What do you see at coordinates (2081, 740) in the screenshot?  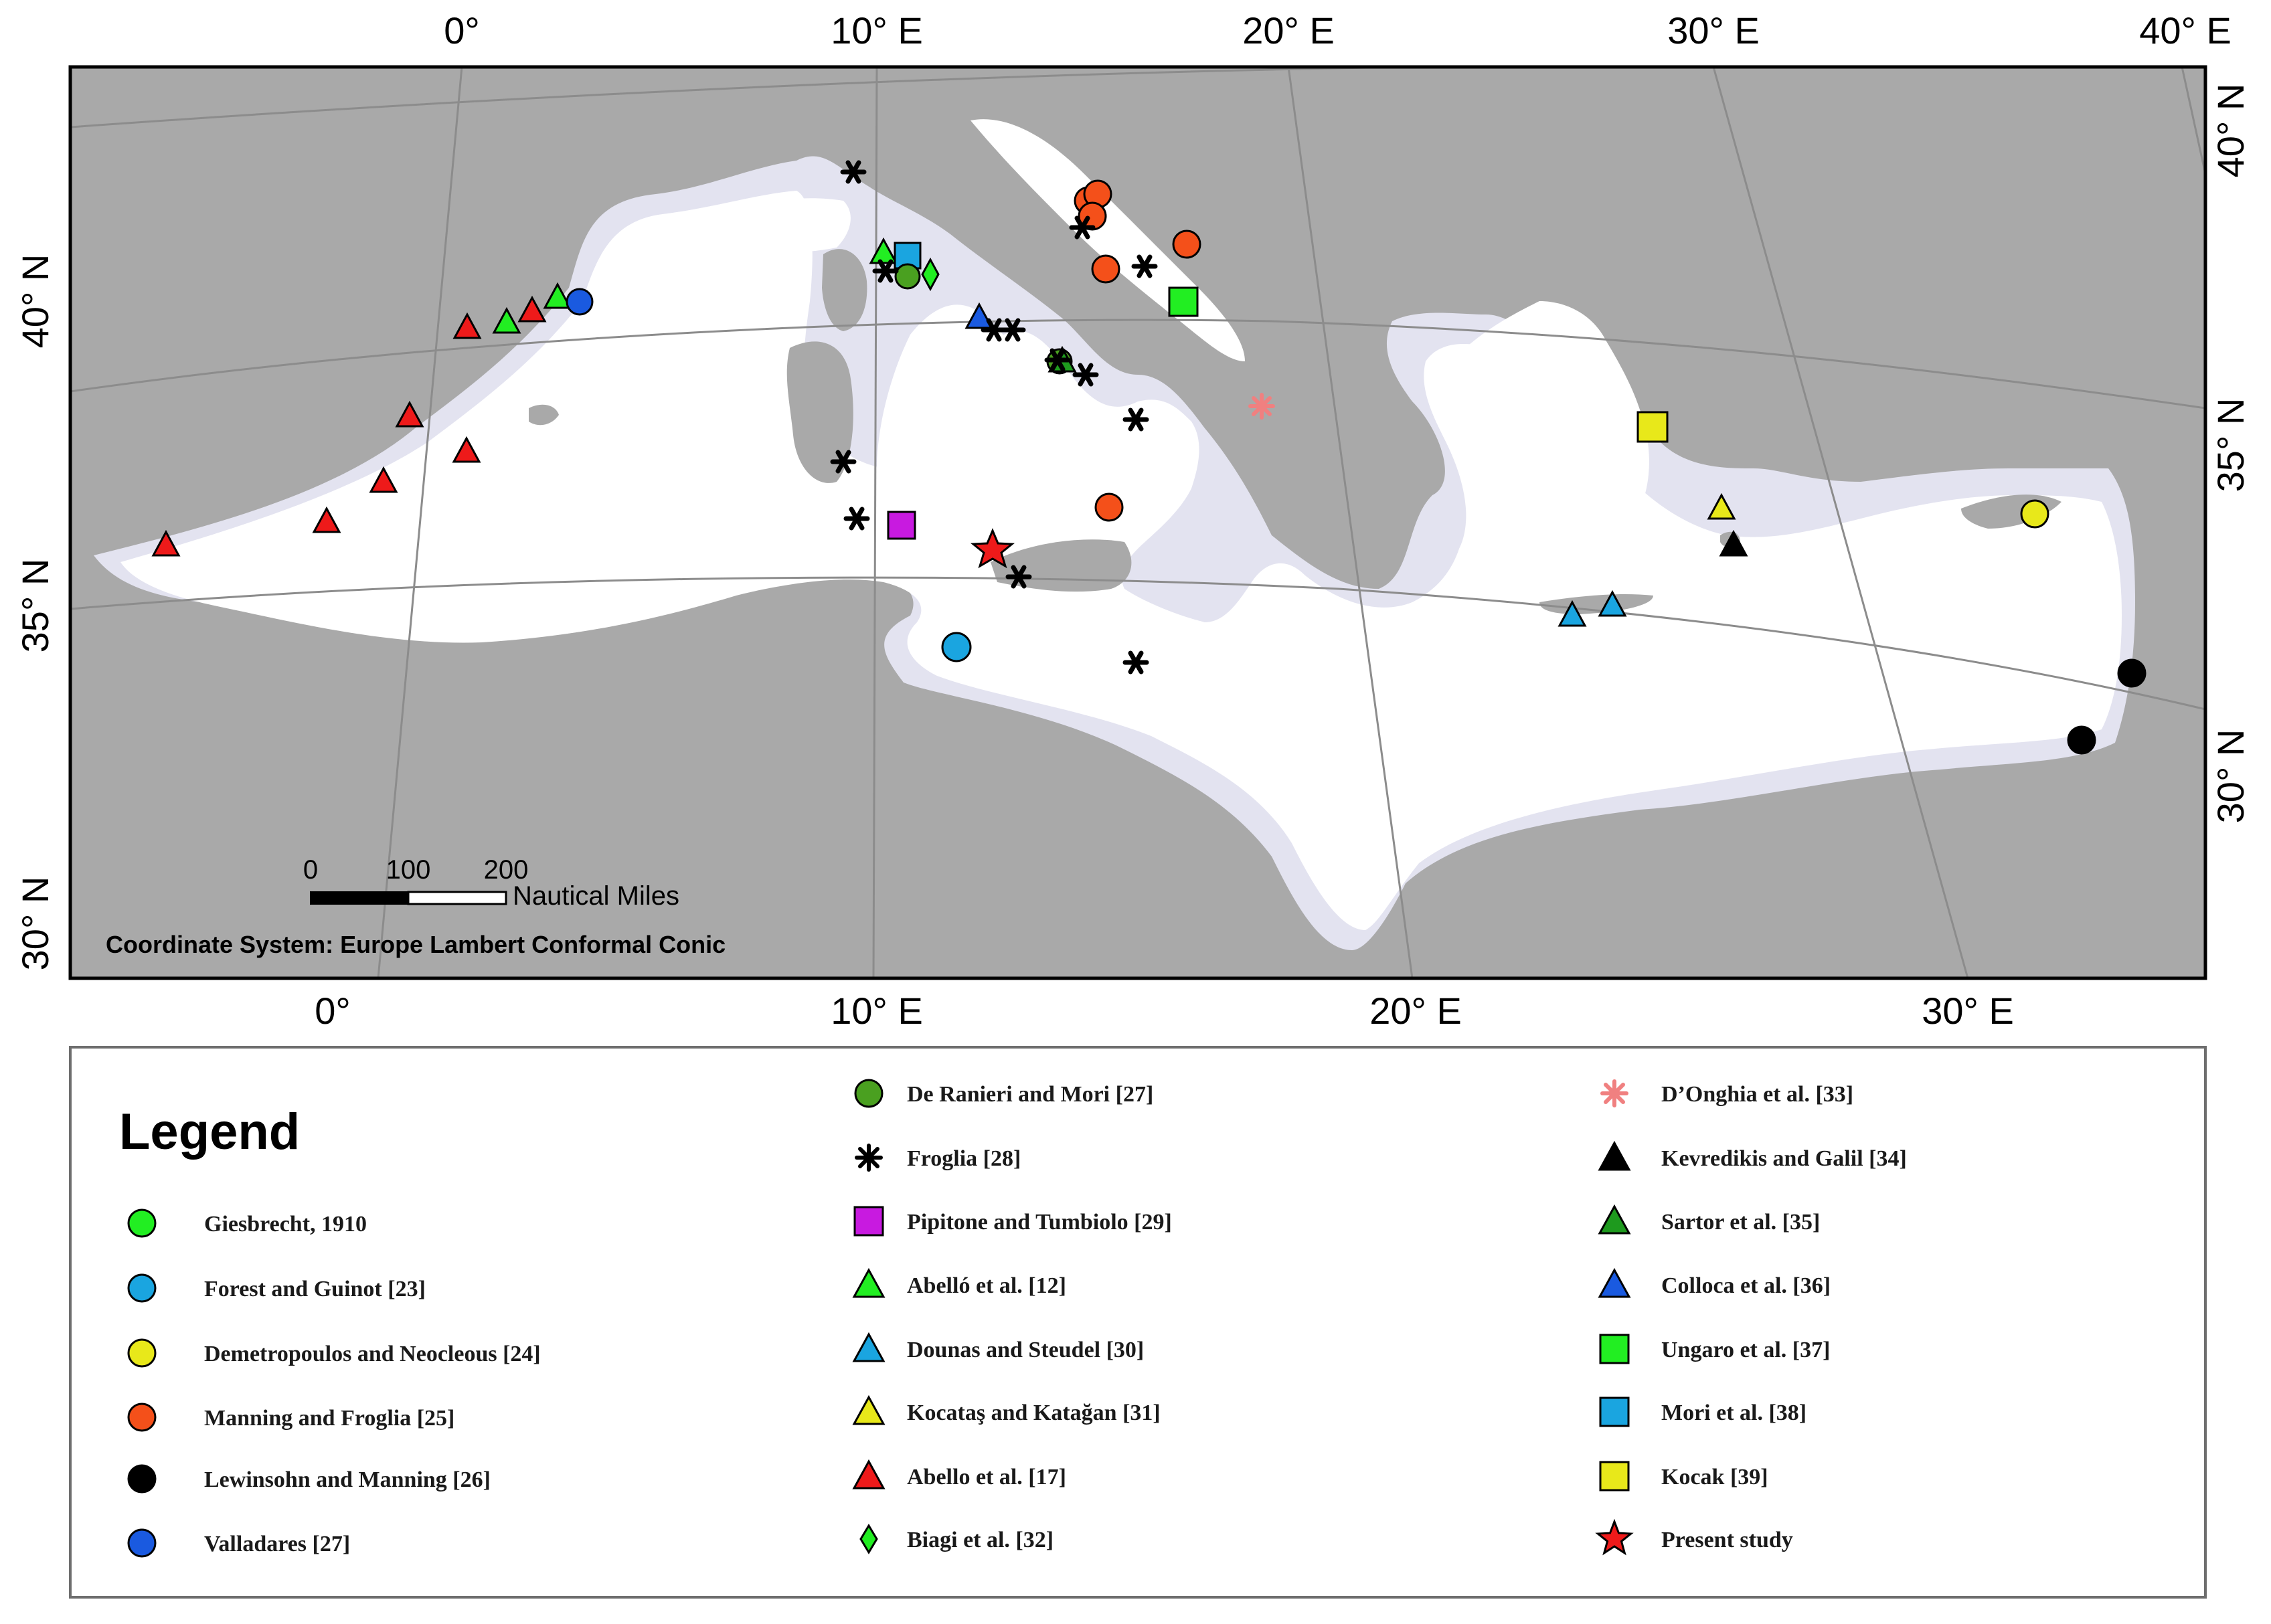 I see `lewinsohn-marker` at bounding box center [2081, 740].